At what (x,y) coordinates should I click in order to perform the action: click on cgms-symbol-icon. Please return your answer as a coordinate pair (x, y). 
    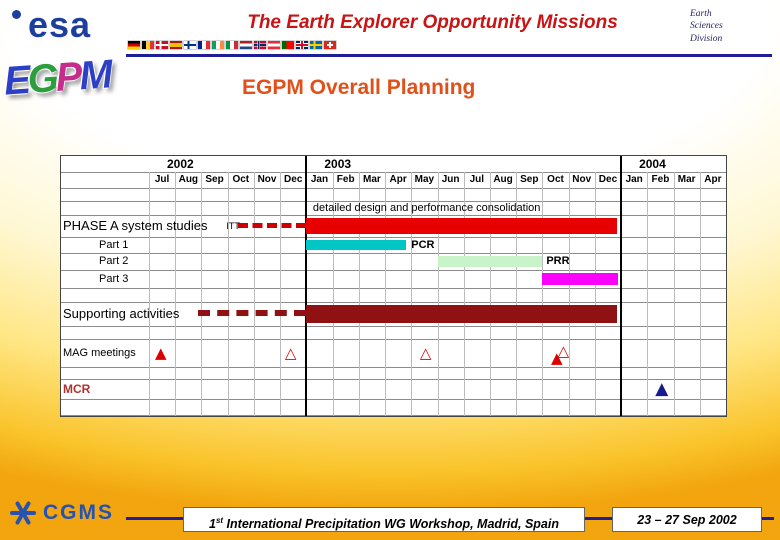
    Looking at the image, I should click on (23, 513).